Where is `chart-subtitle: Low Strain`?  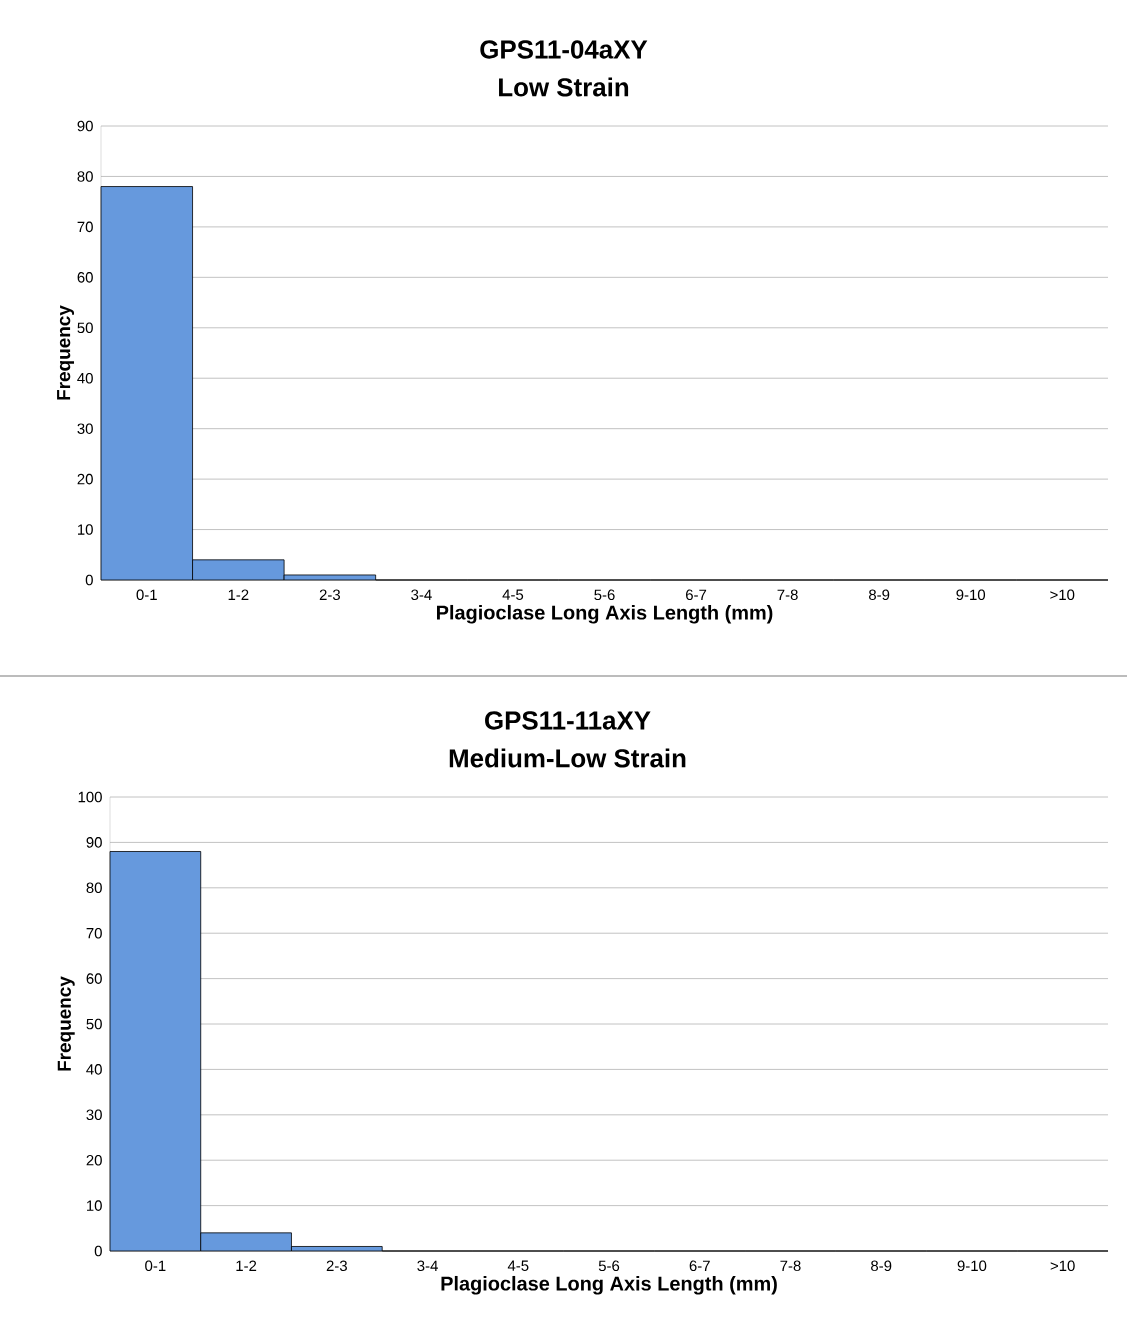 chart-subtitle: Low Strain is located at coordinates (564, 87).